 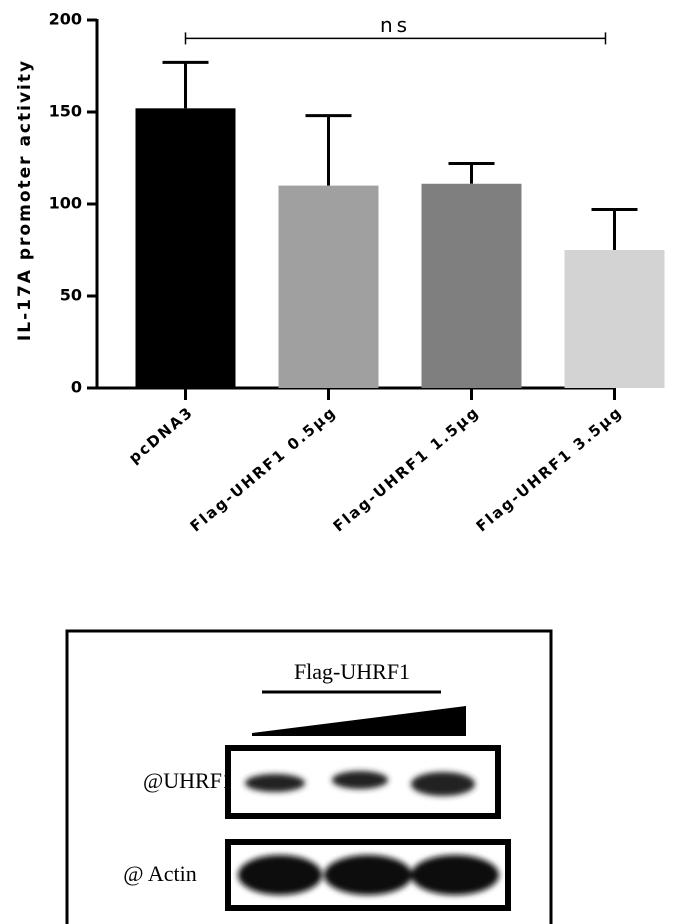 What do you see at coordinates (406, 469) in the screenshot?
I see `x-tick-label: Flag-UHRF1 1.5μg` at bounding box center [406, 469].